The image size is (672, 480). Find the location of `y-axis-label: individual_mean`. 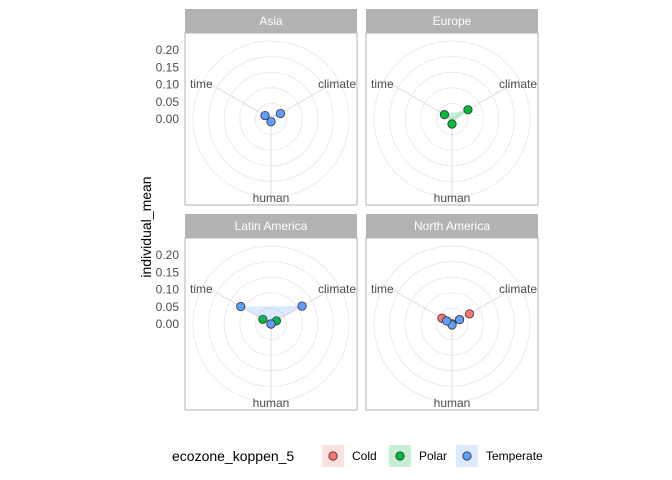

y-axis-label: individual_mean is located at coordinates (146, 226).